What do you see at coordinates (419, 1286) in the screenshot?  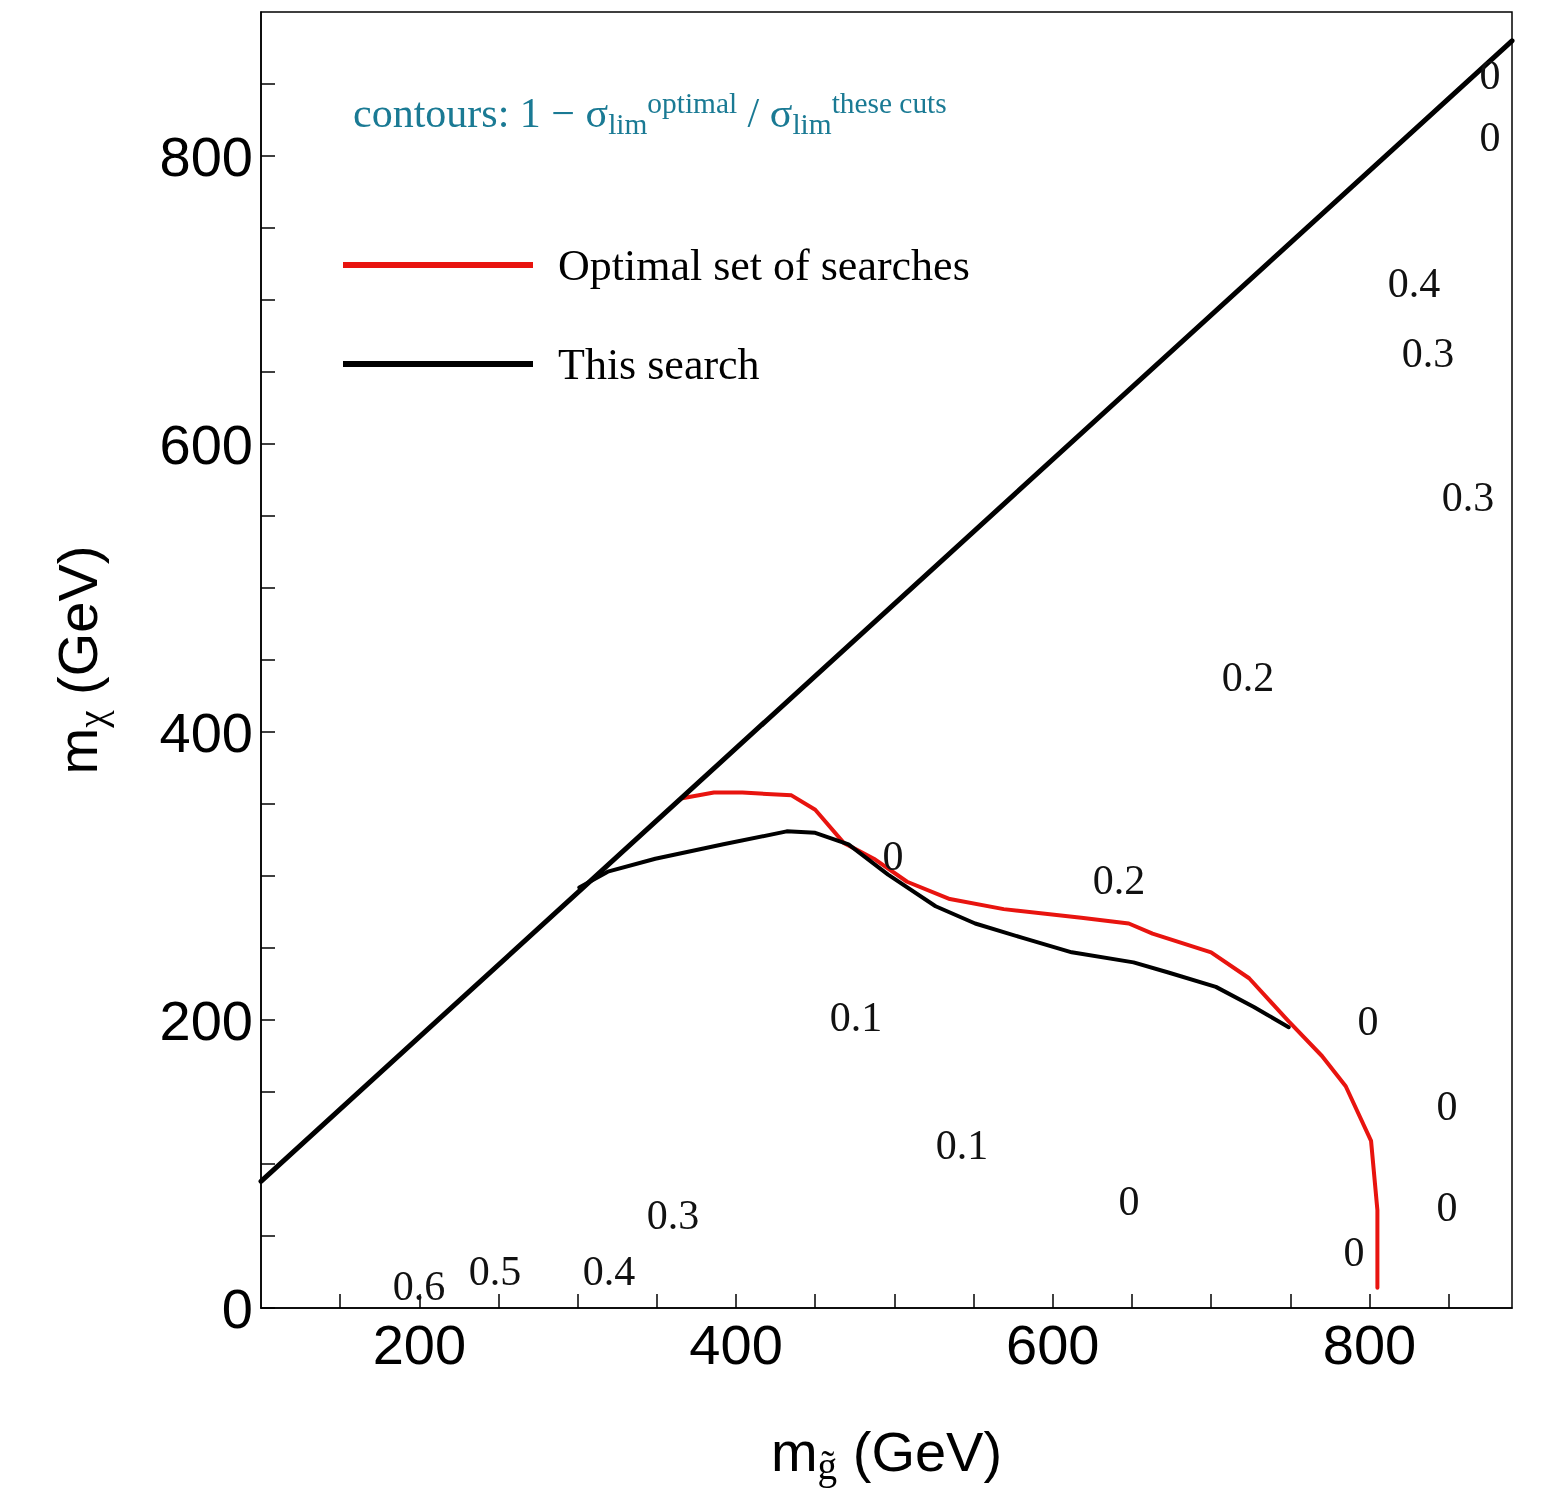 I see `annotation: 0.6` at bounding box center [419, 1286].